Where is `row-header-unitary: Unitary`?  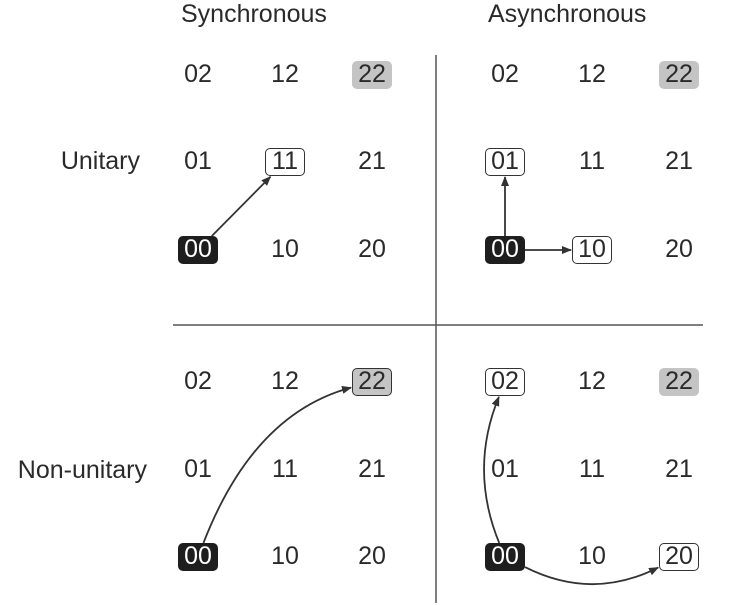 row-header-unitary: Unitary is located at coordinates (100, 161).